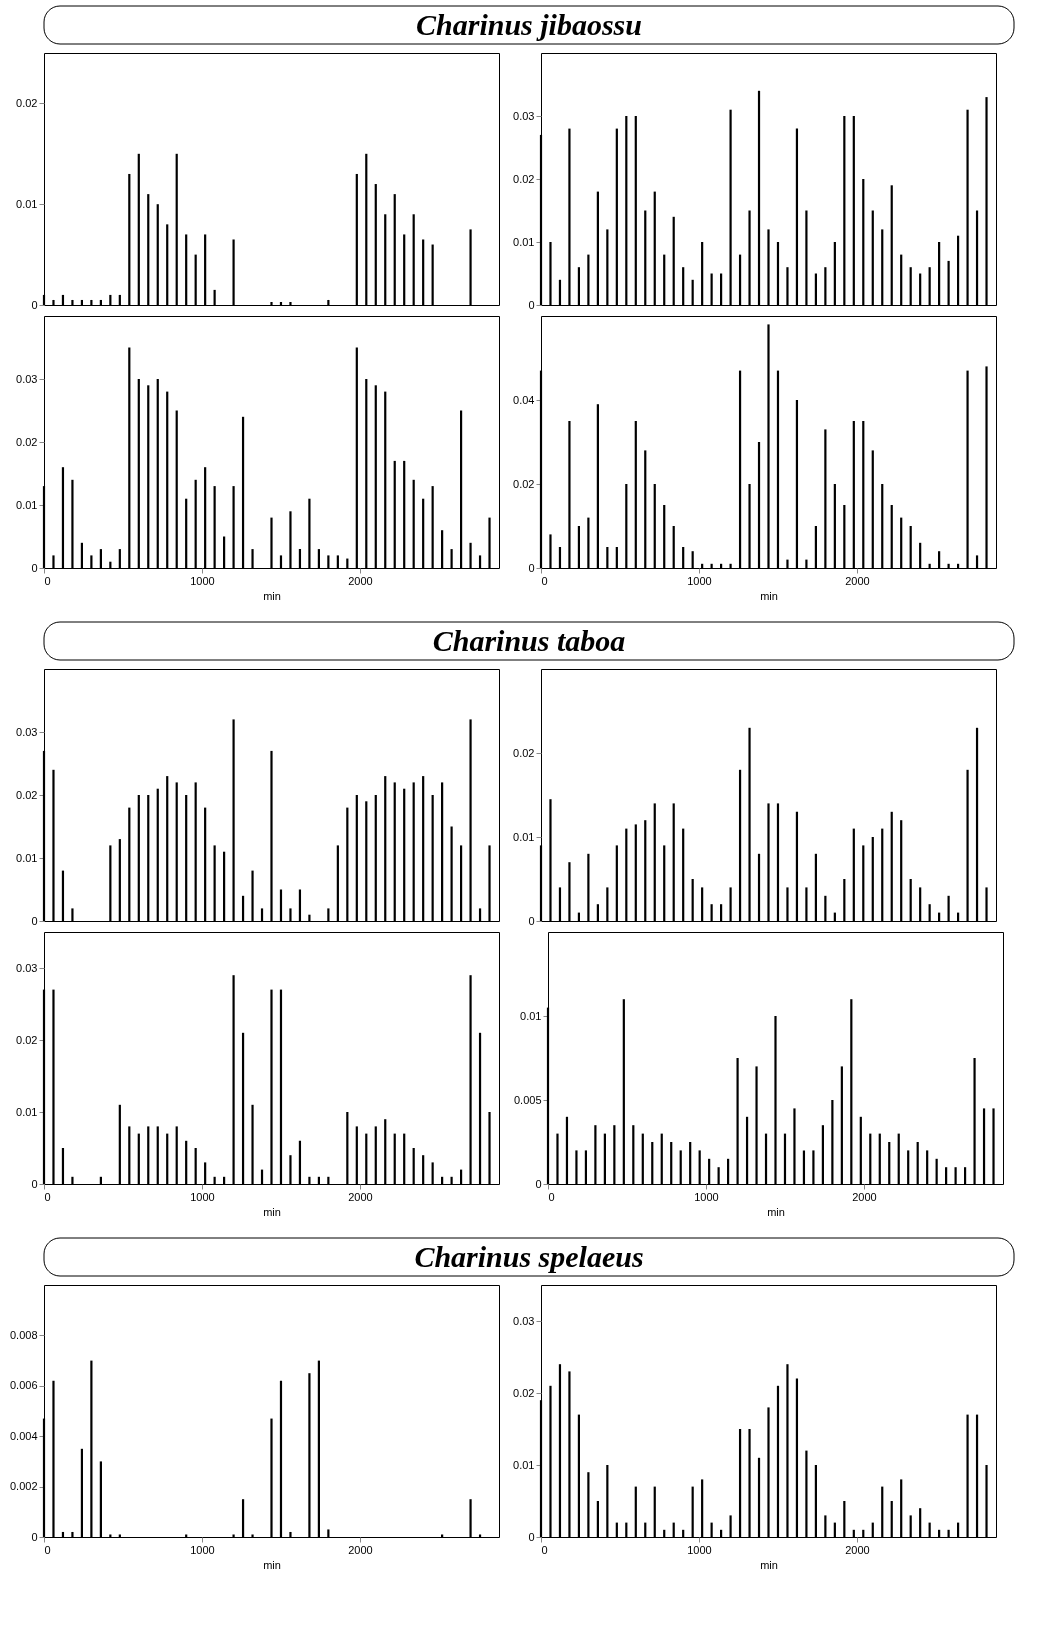 Image resolution: width=1060 pixels, height=1633 pixels. What do you see at coordinates (23, 1486) in the screenshot?
I see `y-tick-label: 0.002` at bounding box center [23, 1486].